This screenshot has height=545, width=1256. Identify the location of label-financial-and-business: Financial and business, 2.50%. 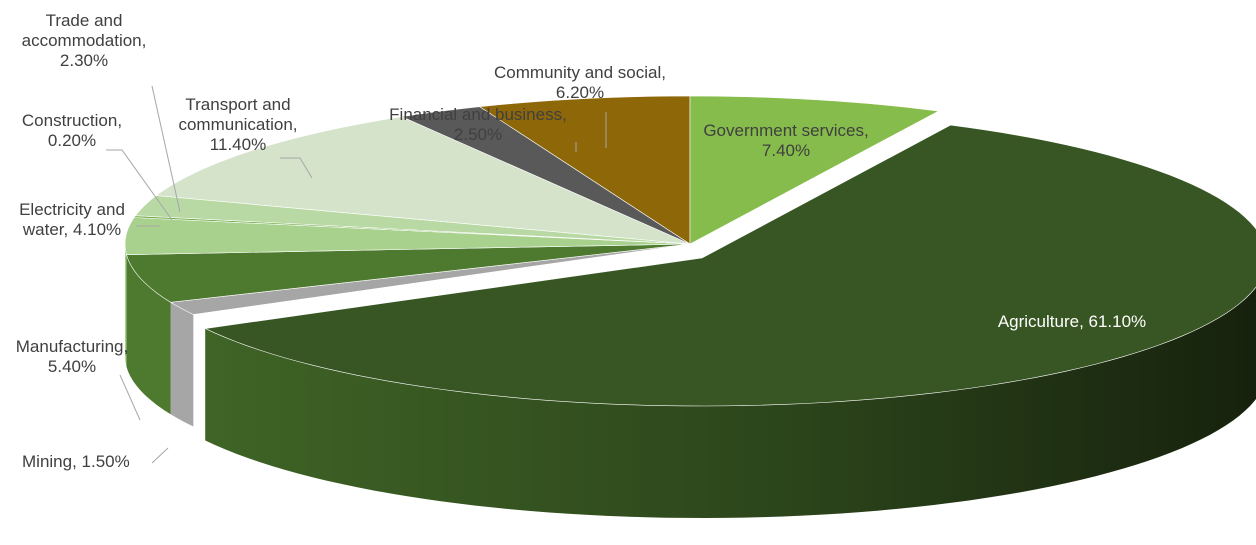
(478, 124).